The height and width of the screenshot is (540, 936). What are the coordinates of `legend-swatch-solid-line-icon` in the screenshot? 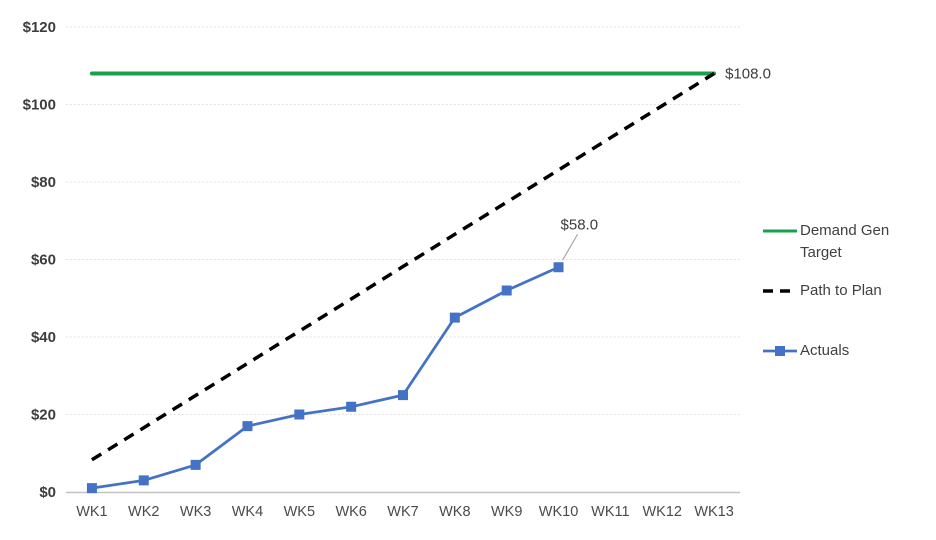 It's located at (780, 231).